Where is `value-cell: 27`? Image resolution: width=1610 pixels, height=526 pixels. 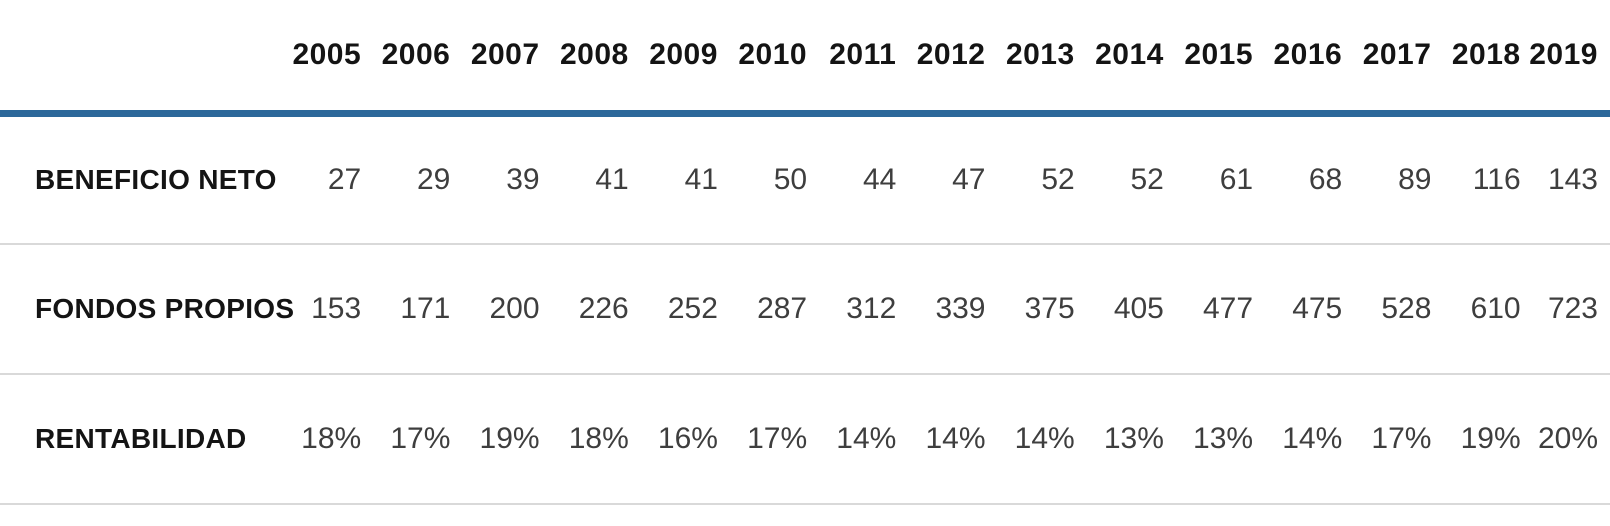 value-cell: 27 is located at coordinates (344, 179).